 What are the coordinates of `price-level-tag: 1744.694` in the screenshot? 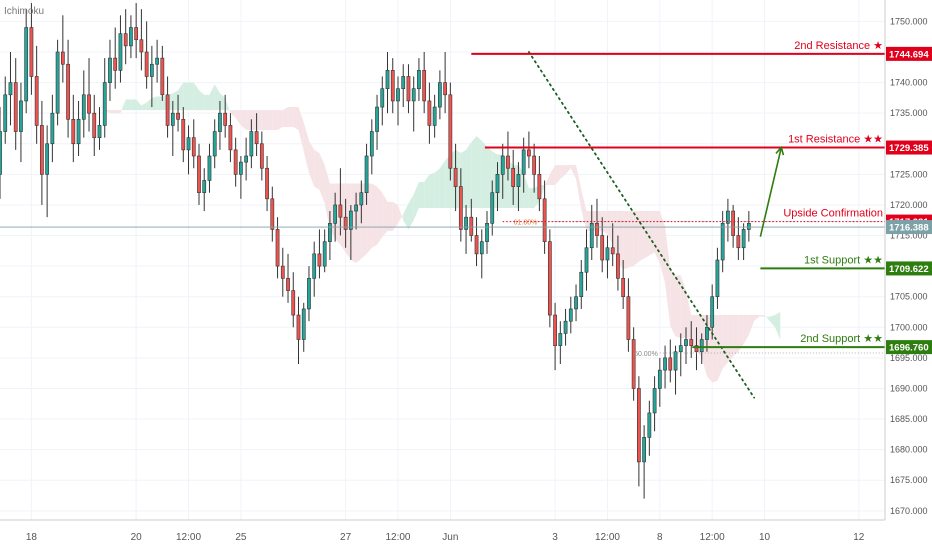 It's located at (909, 54).